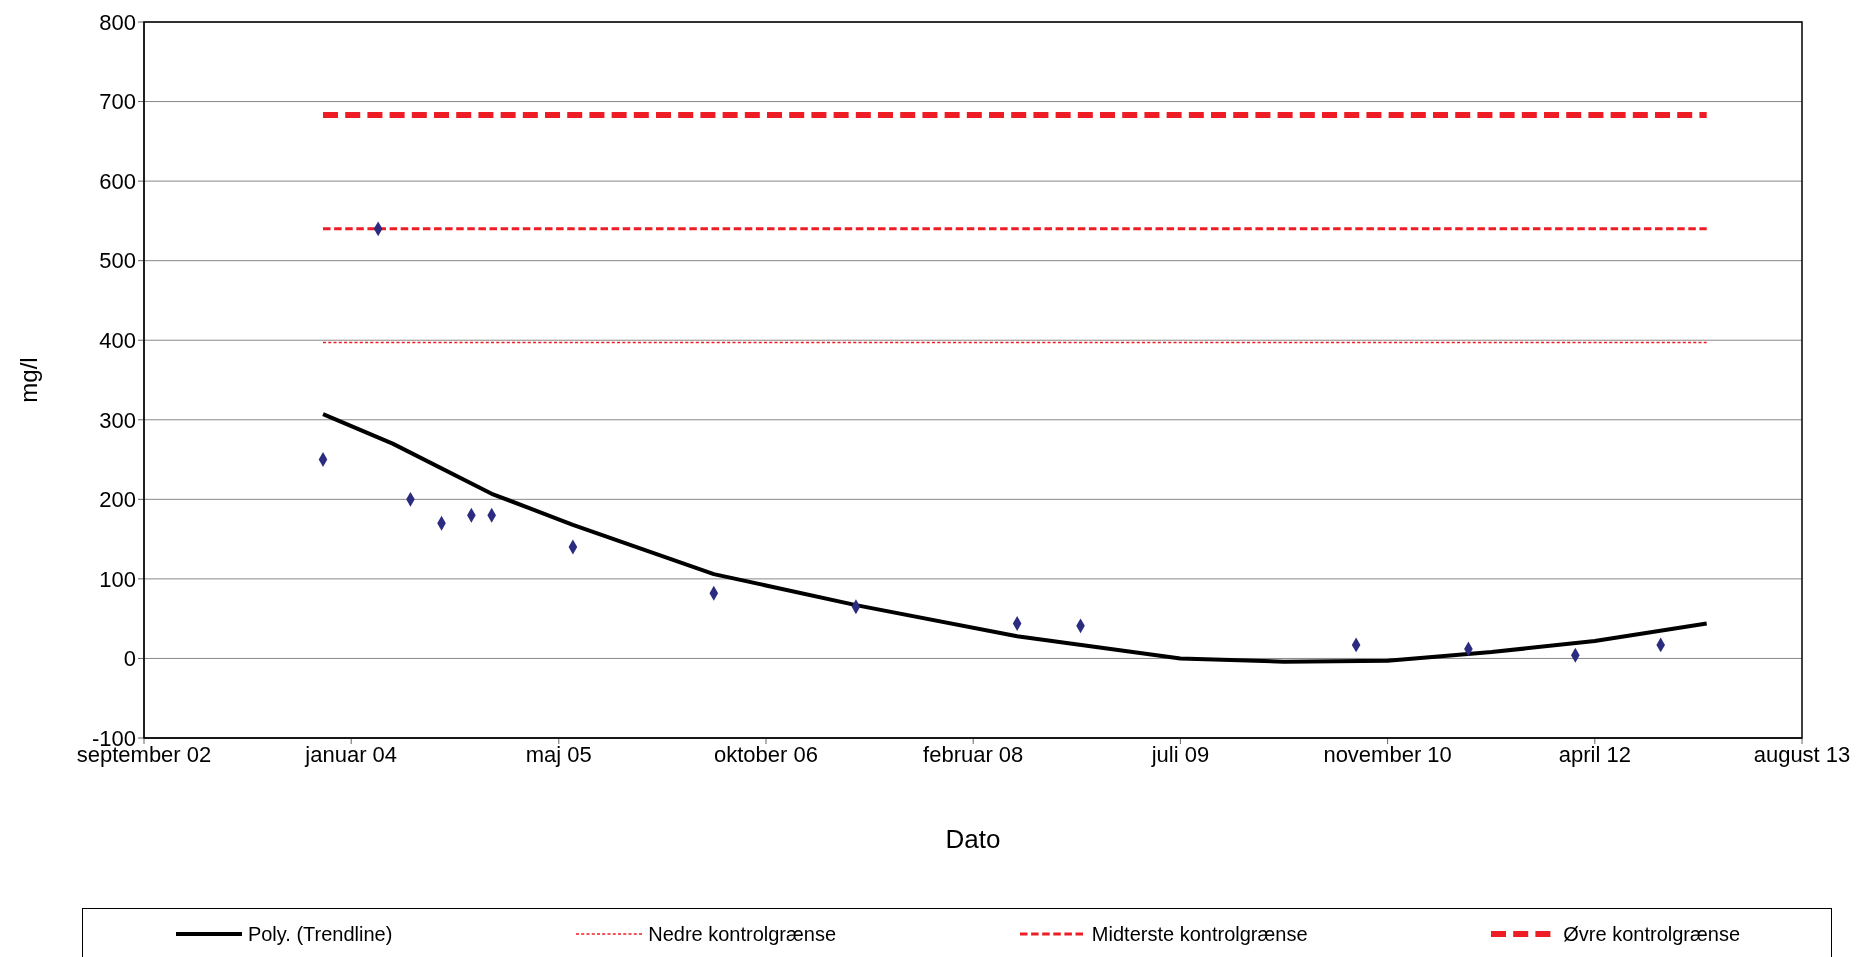 The width and height of the screenshot is (1874, 957). What do you see at coordinates (129, 659) in the screenshot?
I see `y-tick-label: 0` at bounding box center [129, 659].